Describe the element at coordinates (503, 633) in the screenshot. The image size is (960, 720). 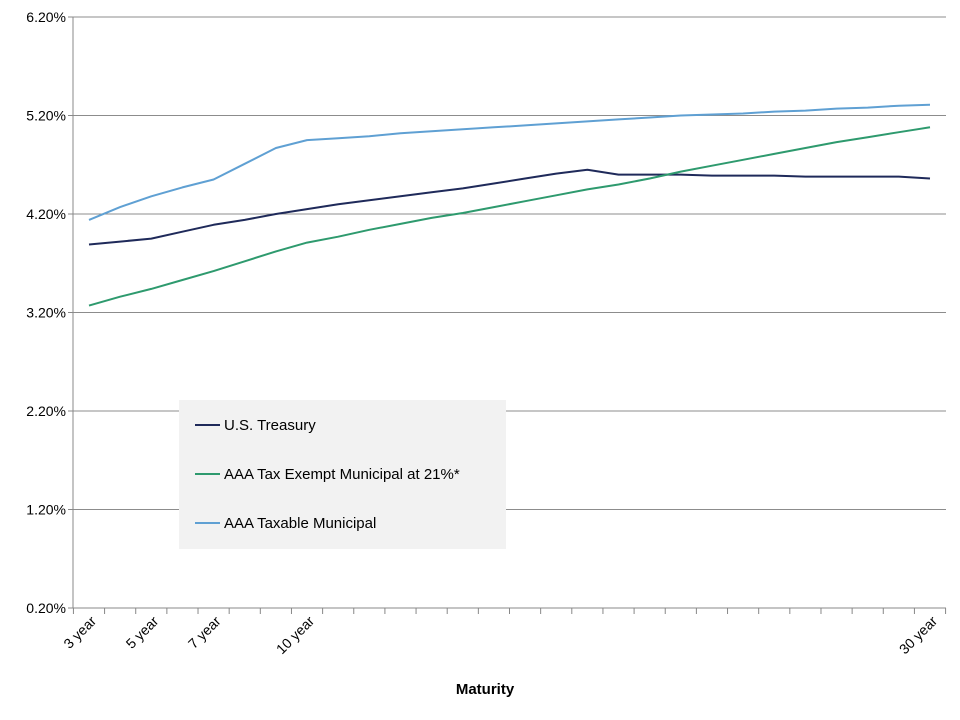
I see `x-ticks: 3 year 5 year 7 year 10 year 30 year` at that location.